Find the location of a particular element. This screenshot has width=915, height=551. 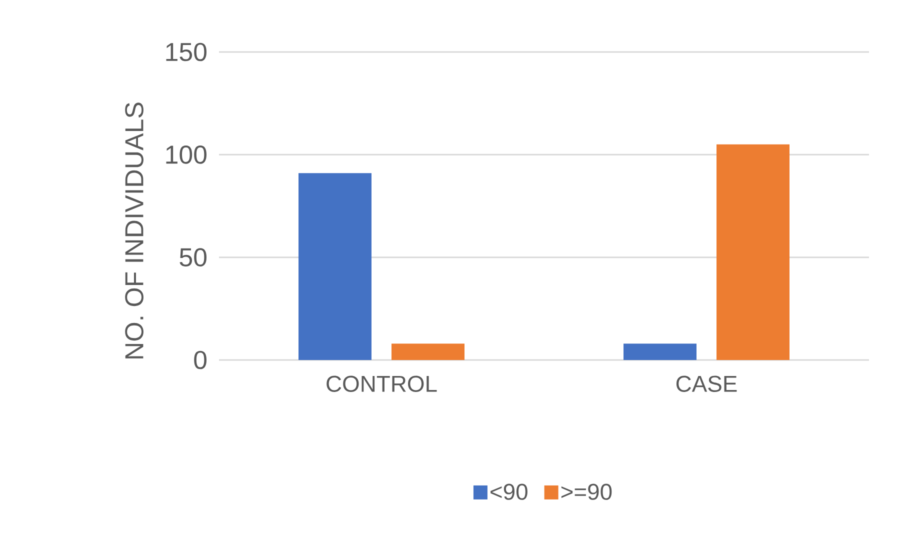

y-tick-label: 100 is located at coordinates (186, 154).